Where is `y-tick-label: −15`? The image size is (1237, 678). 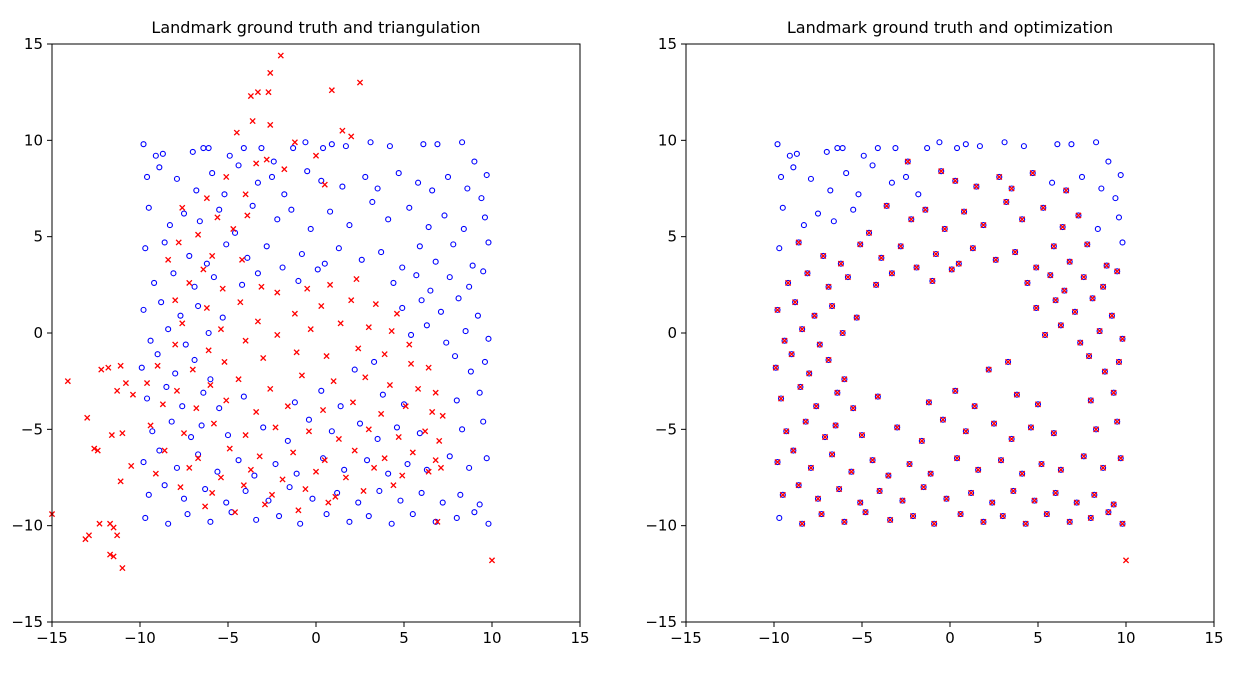 y-tick-label: −15 is located at coordinates (27, 622).